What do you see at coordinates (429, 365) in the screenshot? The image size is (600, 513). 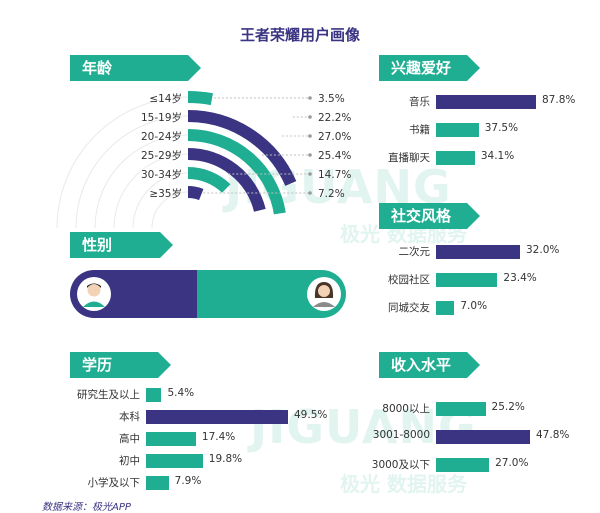 I see `income-header: 收入水平` at bounding box center [429, 365].